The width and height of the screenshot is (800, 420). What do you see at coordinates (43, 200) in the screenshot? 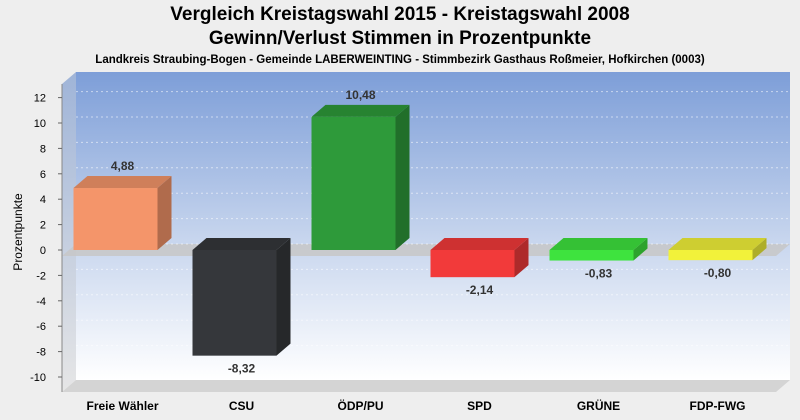
I see `y-tick-label: 4` at bounding box center [43, 200].